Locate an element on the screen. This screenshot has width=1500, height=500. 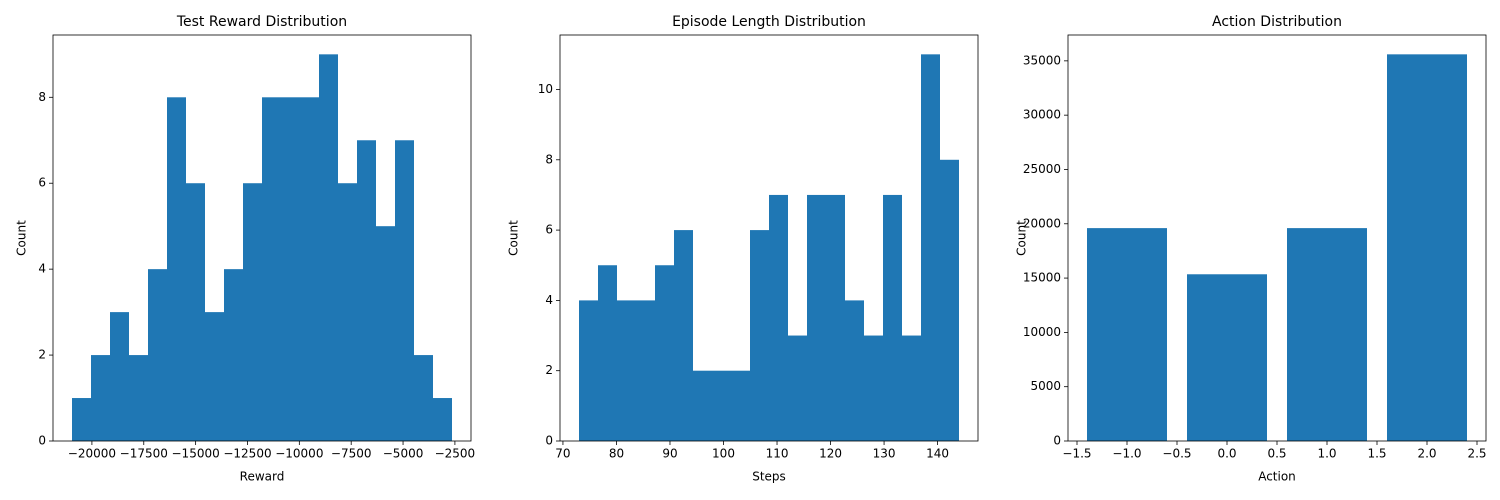
x-tick-label: −17500 is located at coordinates (144, 454).